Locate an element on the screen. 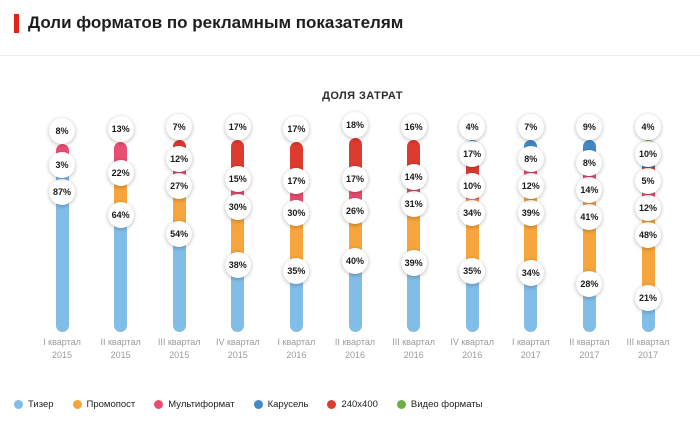 The height and width of the screenshot is (427, 700). legend-label: Промопост is located at coordinates (111, 404).